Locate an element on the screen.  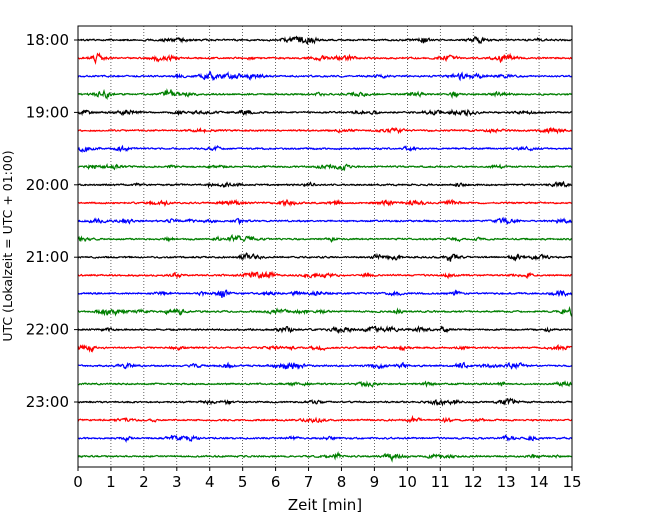
x-tick-label: 14 is located at coordinates (539, 482).